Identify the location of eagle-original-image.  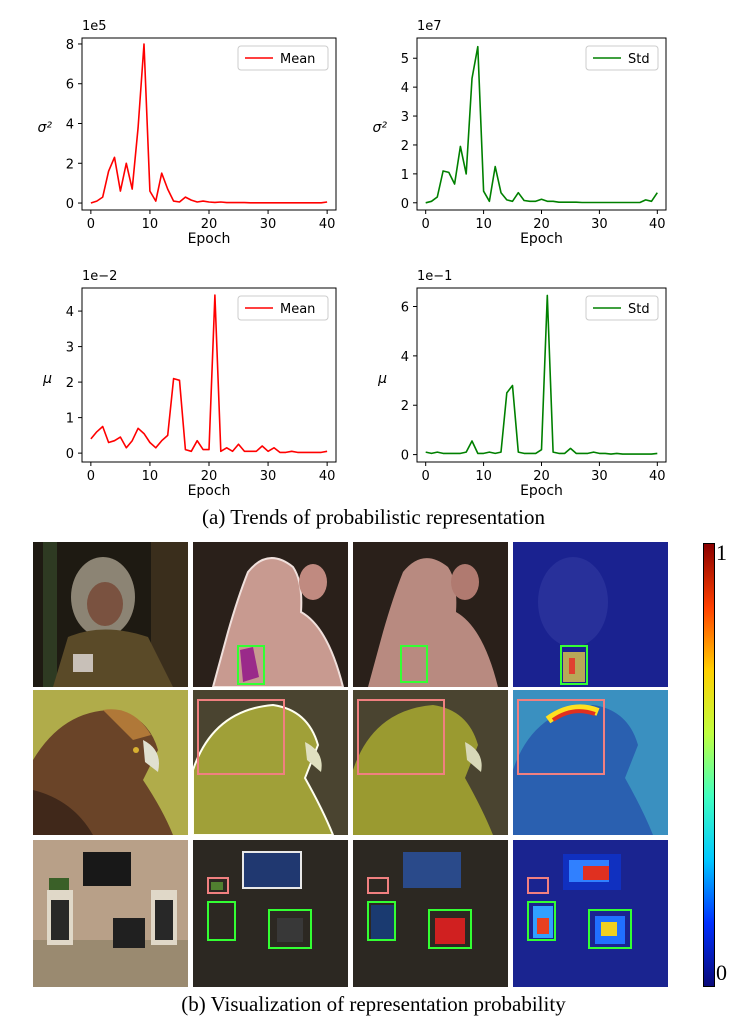
(110, 762).